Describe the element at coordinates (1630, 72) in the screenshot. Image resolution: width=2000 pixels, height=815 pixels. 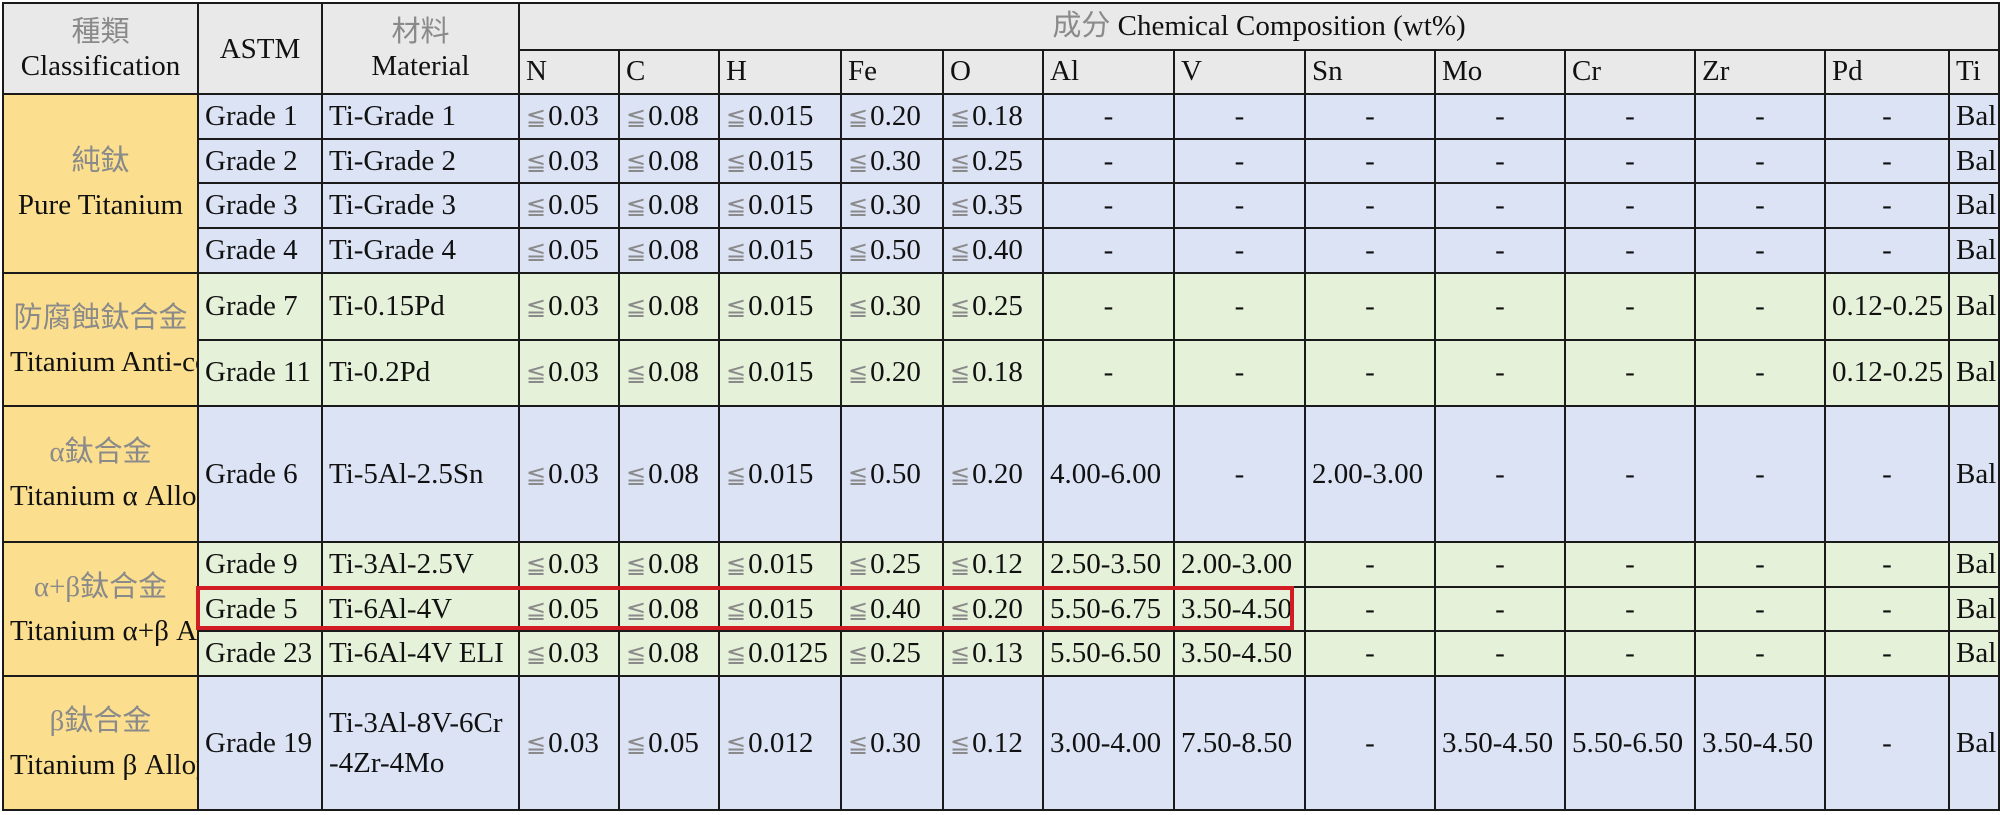
I see `header-element-cr: Cr` at that location.